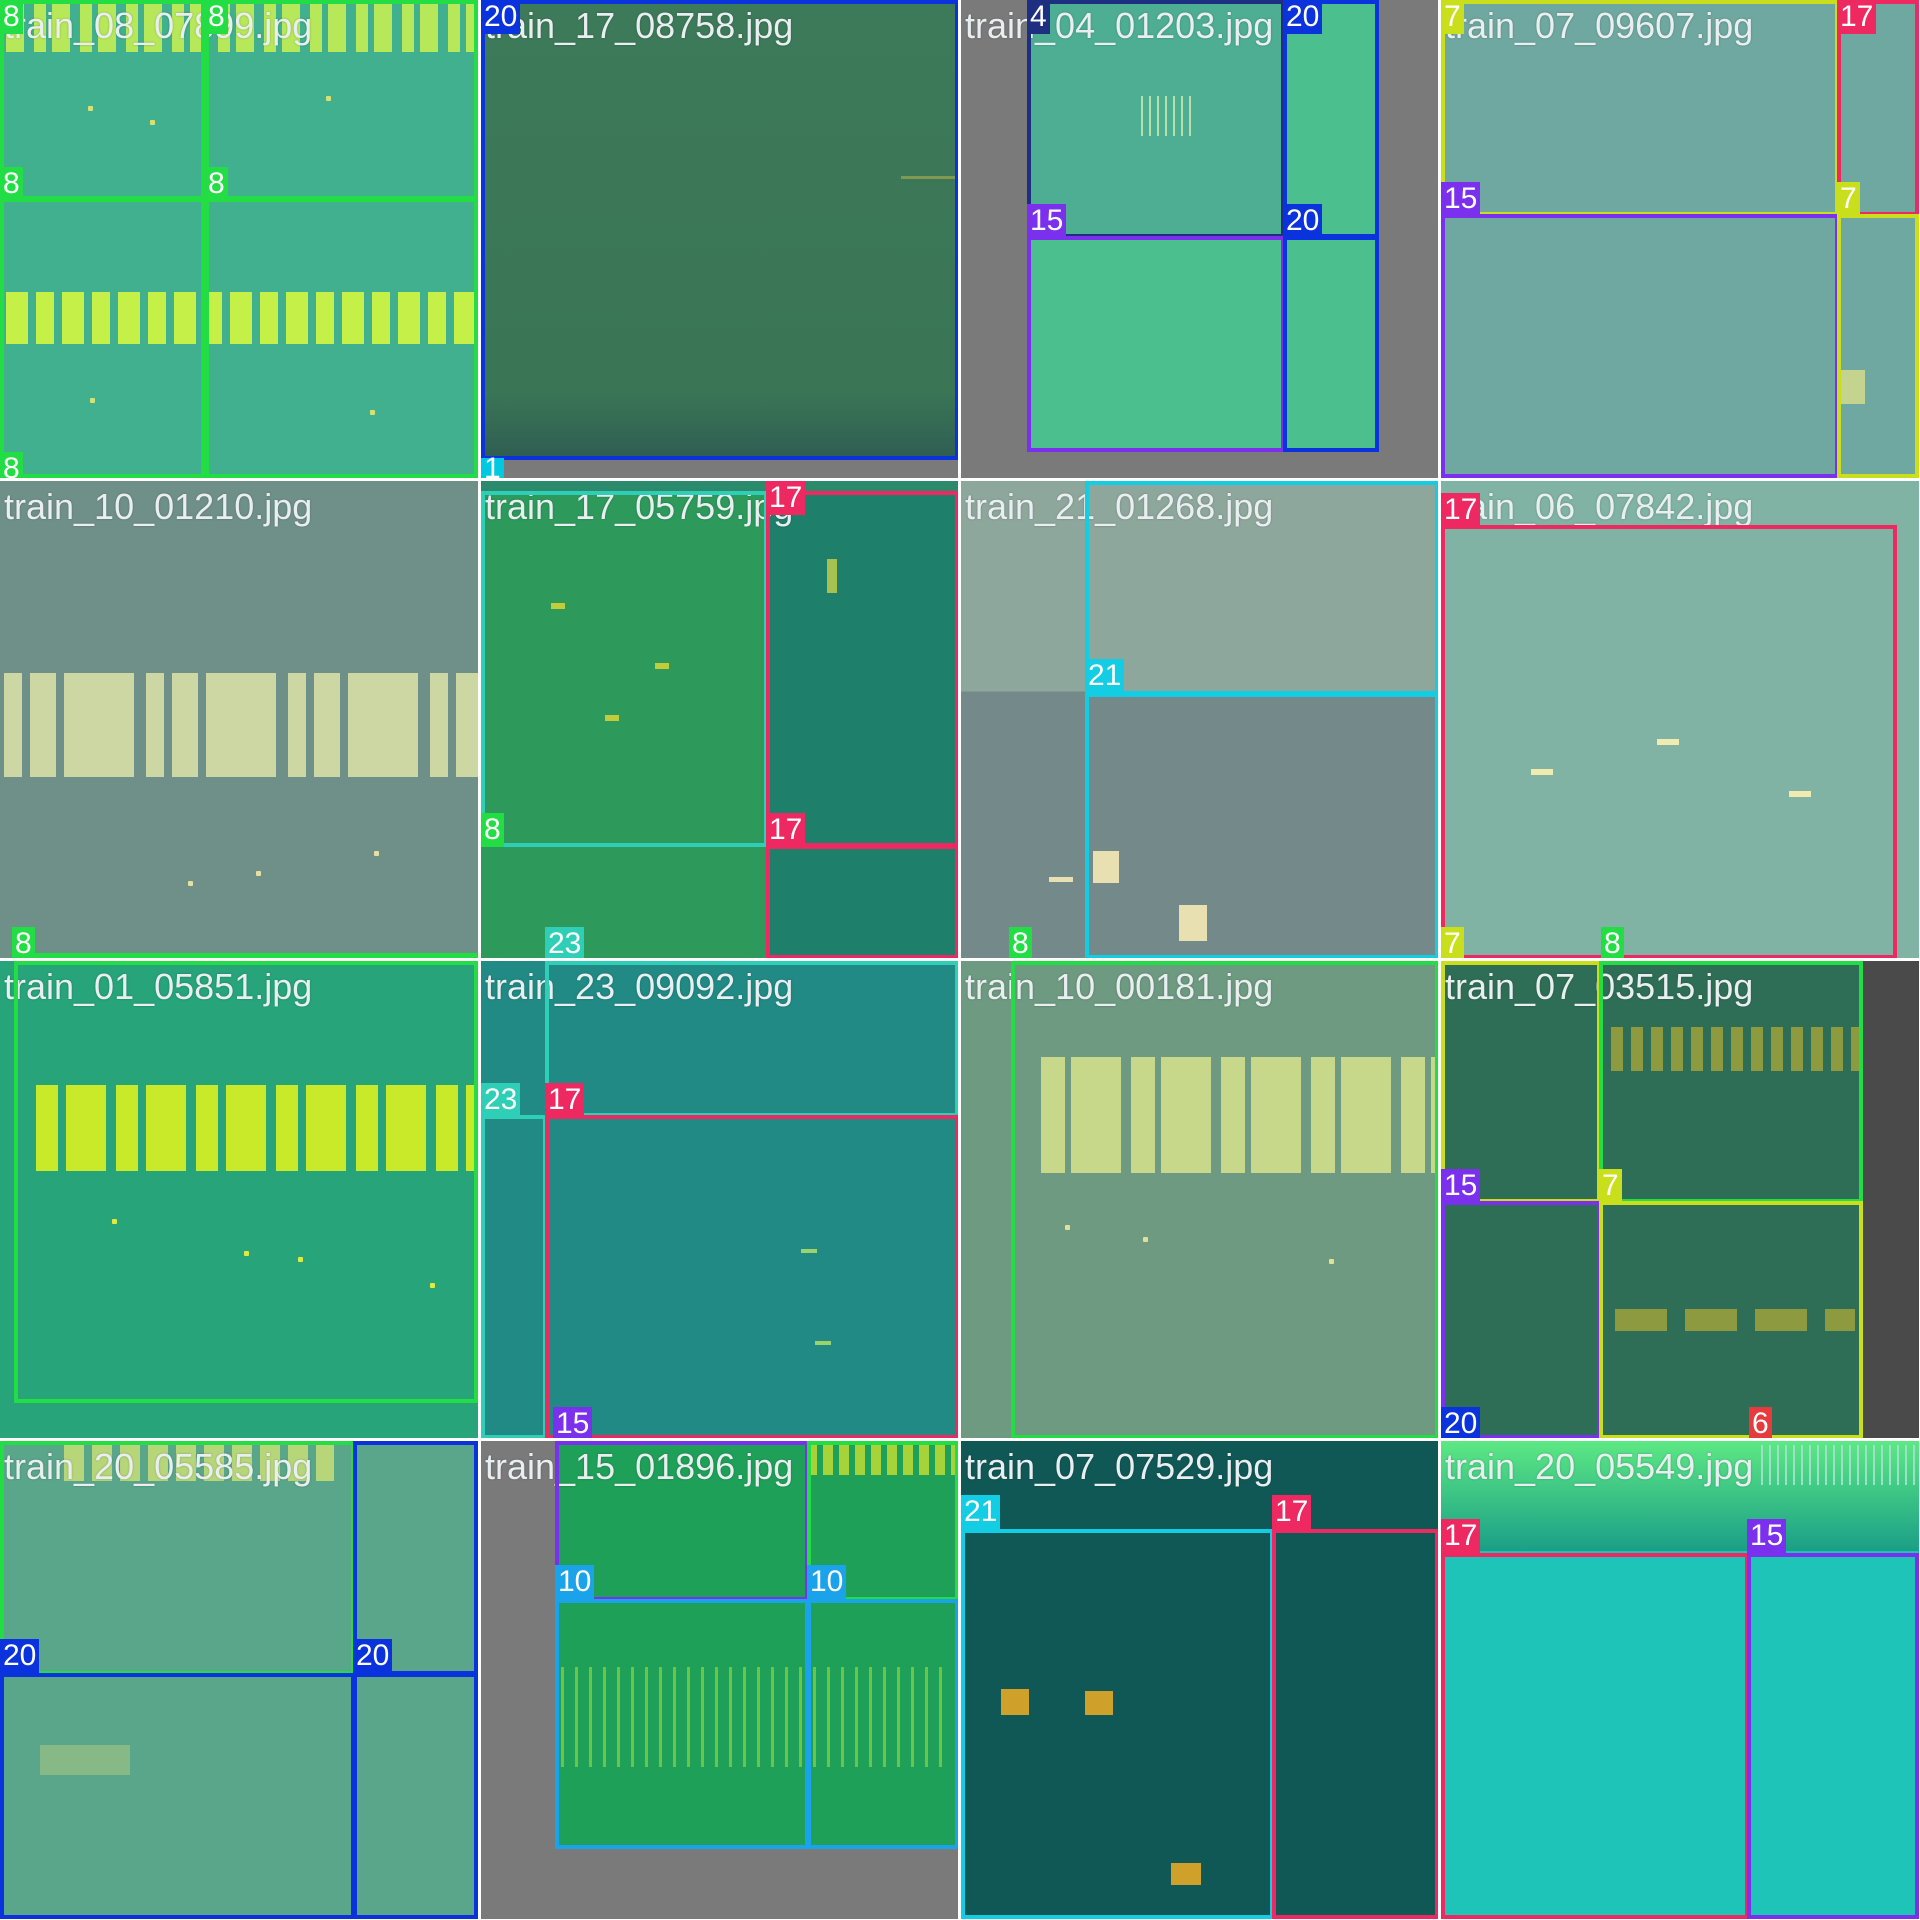  I want to click on tile-train-17-05759: train_17_05759.jpg 17 8 17 23, so click(720, 720).